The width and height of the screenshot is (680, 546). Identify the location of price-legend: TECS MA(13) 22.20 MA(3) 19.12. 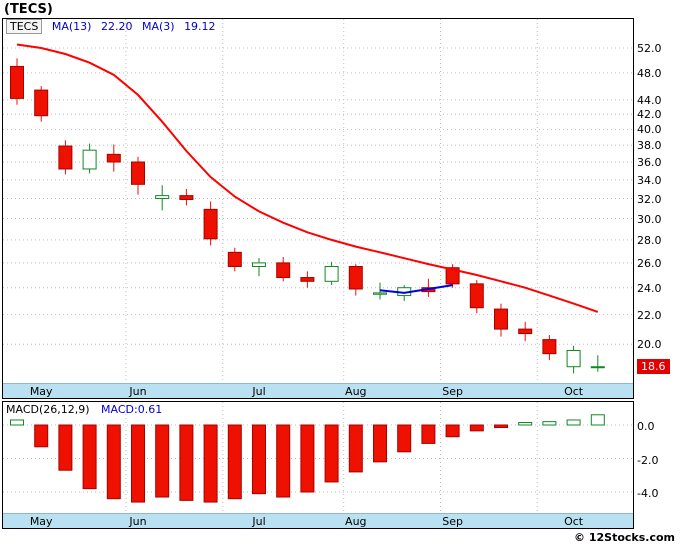
(114, 26).